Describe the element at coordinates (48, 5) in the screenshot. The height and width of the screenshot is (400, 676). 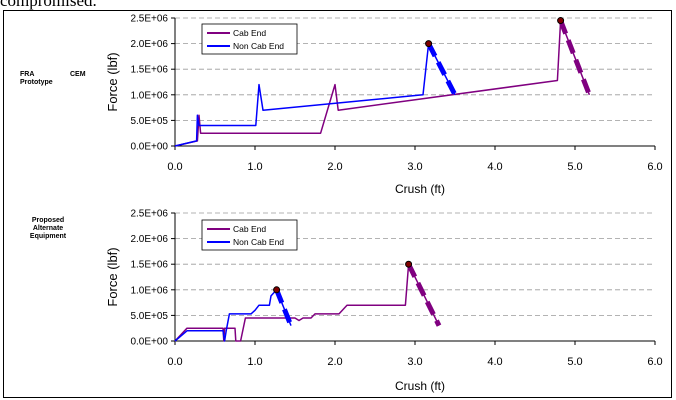
I see `caption-text: compromised.` at that location.